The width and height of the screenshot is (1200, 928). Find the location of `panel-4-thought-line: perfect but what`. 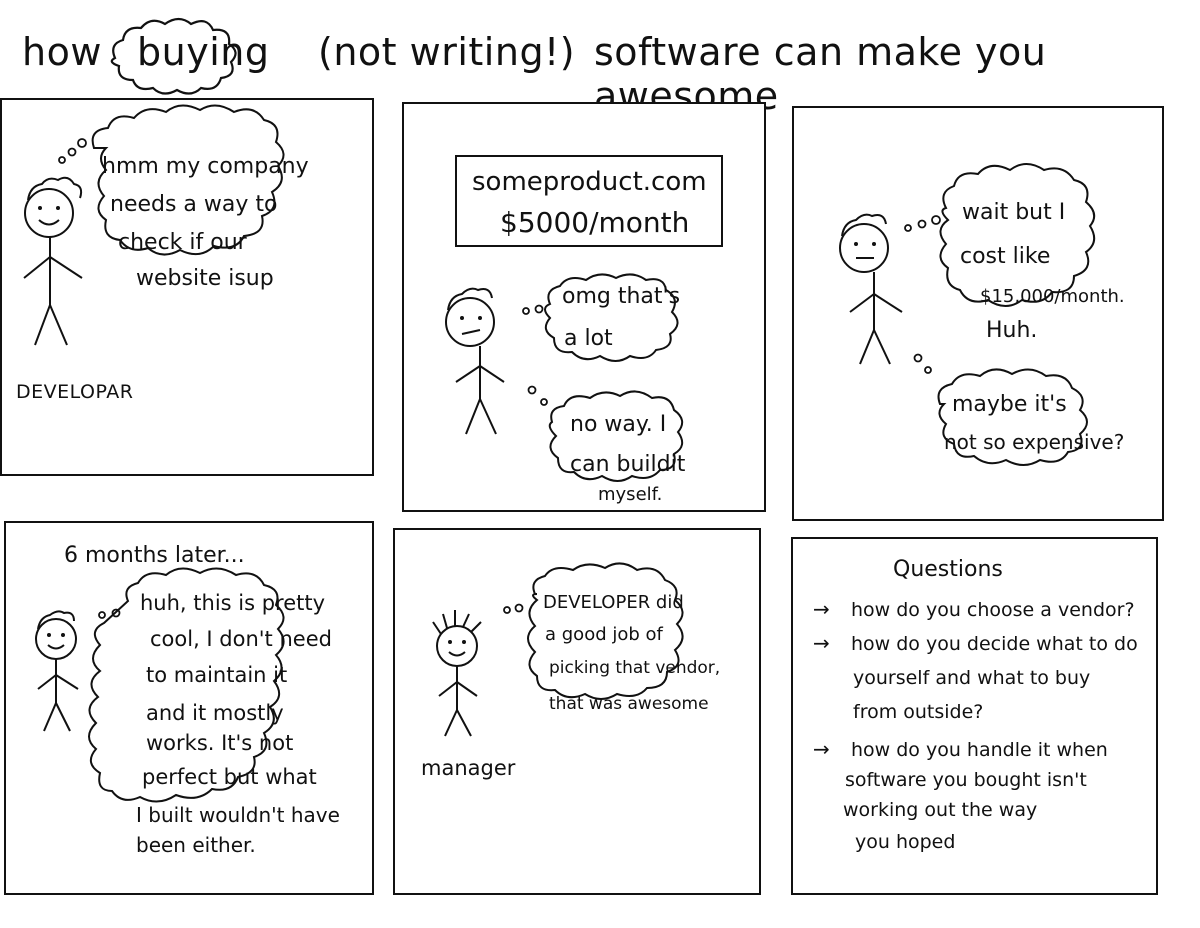

panel-4-thought-line: perfect but what is located at coordinates (229, 777).